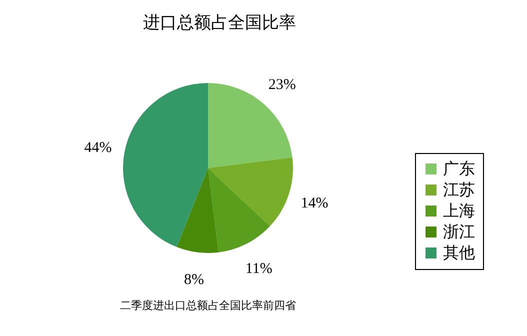 This screenshot has height=336, width=527. Describe the element at coordinates (258, 268) in the screenshot. I see `data-label: 11%` at that location.